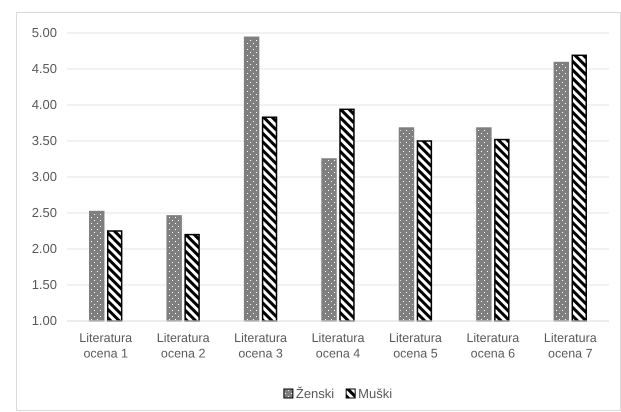  What do you see at coordinates (44, 284) in the screenshot?
I see `y-tick-label: 1.50` at bounding box center [44, 284].